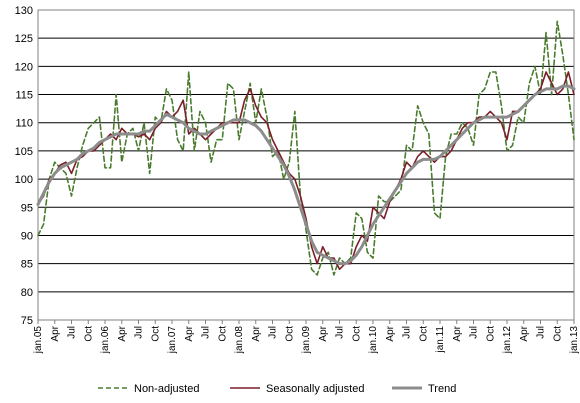 The height and width of the screenshot is (403, 580). I want to click on x-tick-label: jan.09, so click(306, 340).